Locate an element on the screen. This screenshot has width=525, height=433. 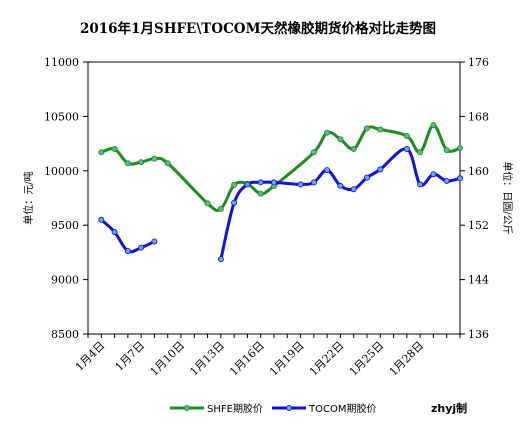
legend: SHFE期胶价 TOCOM期胶价 is located at coordinates (273, 408).